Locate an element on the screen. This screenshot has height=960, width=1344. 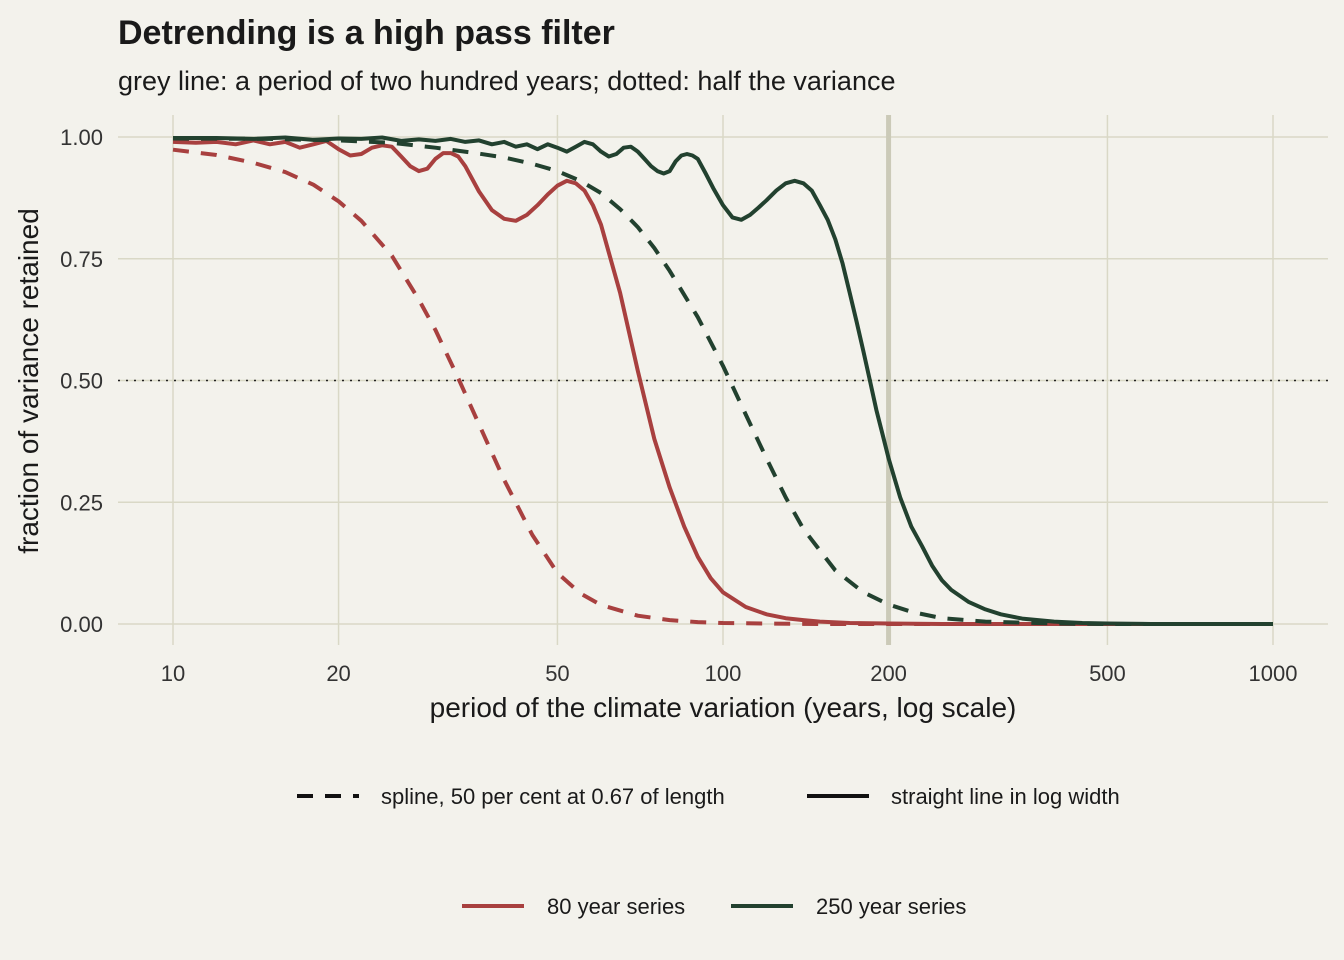
legend-label: 250 year series is located at coordinates (891, 906).